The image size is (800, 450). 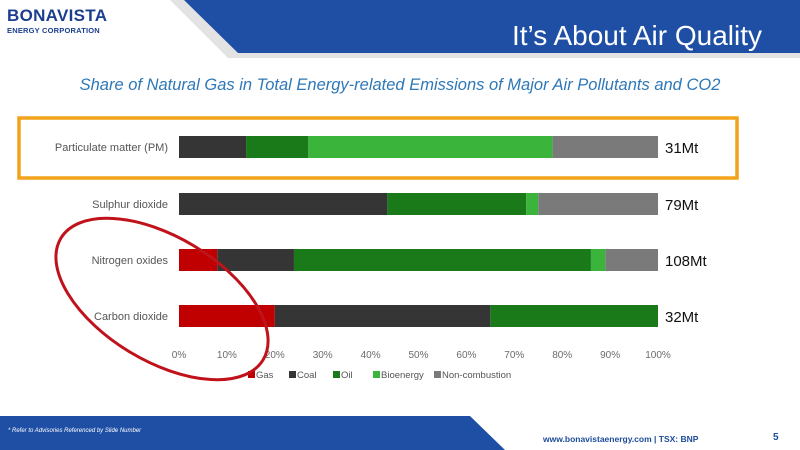 I want to click on total-label-sulphur-dioxide: 79Mt, so click(x=682, y=205).